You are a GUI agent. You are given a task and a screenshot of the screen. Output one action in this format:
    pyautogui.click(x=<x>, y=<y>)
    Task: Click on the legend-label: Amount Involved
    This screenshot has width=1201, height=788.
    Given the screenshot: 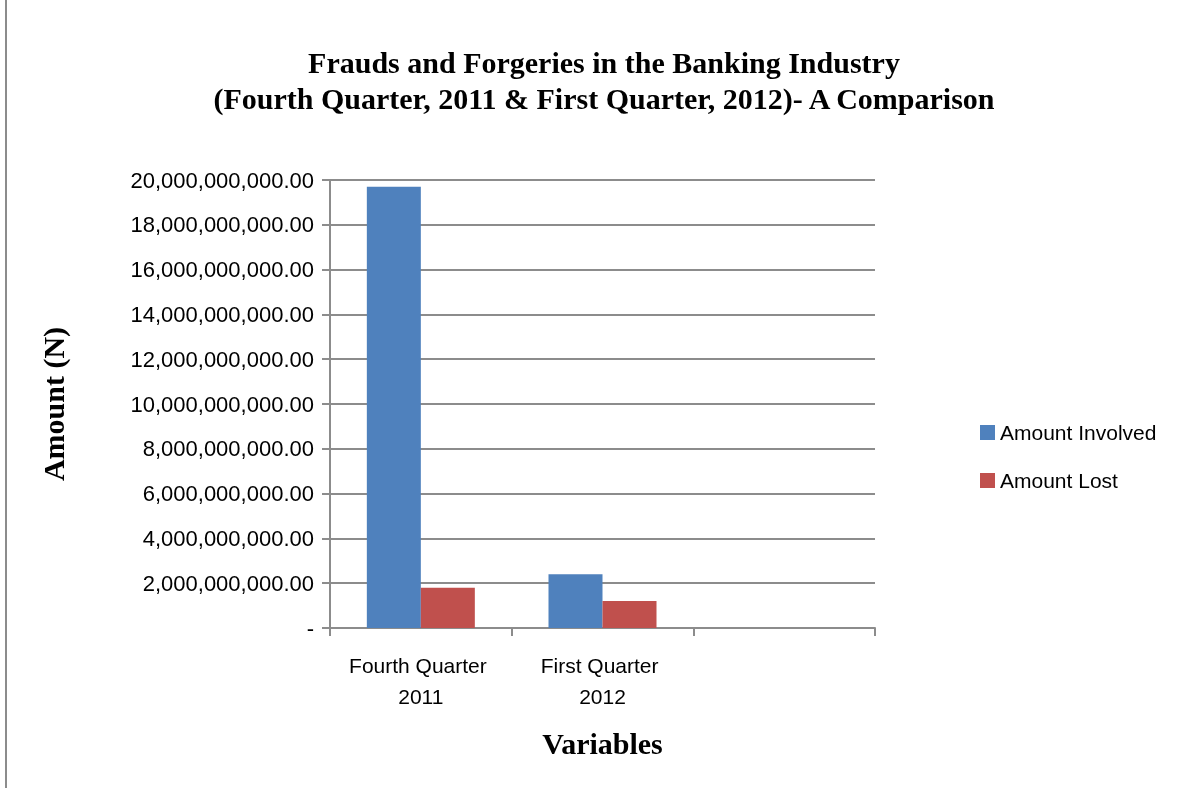 What is the action you would take?
    pyautogui.click(x=1078, y=432)
    